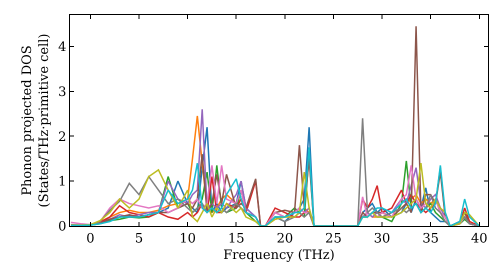  Describe the element at coordinates (139, 239) in the screenshot. I see `x-tick-label: 5` at that location.